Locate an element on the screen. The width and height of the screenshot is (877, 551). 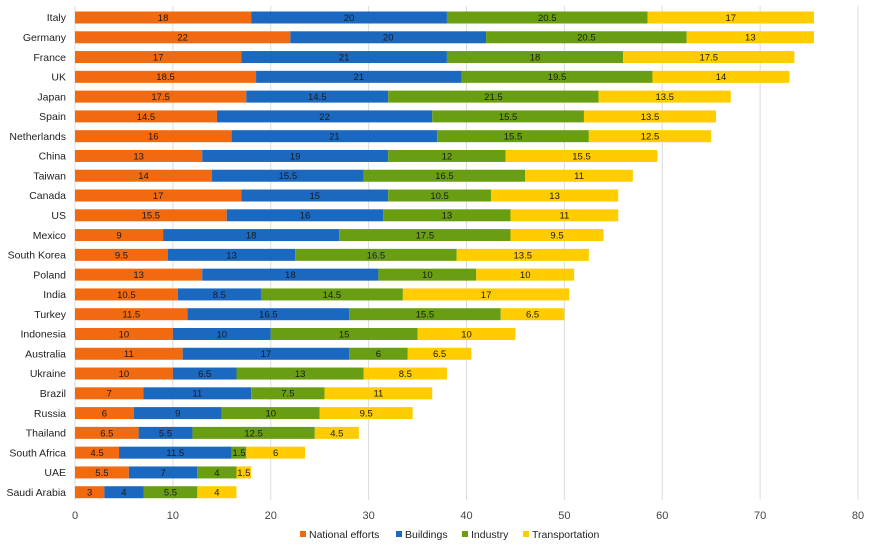
legend-swatch is located at coordinates (526, 534).